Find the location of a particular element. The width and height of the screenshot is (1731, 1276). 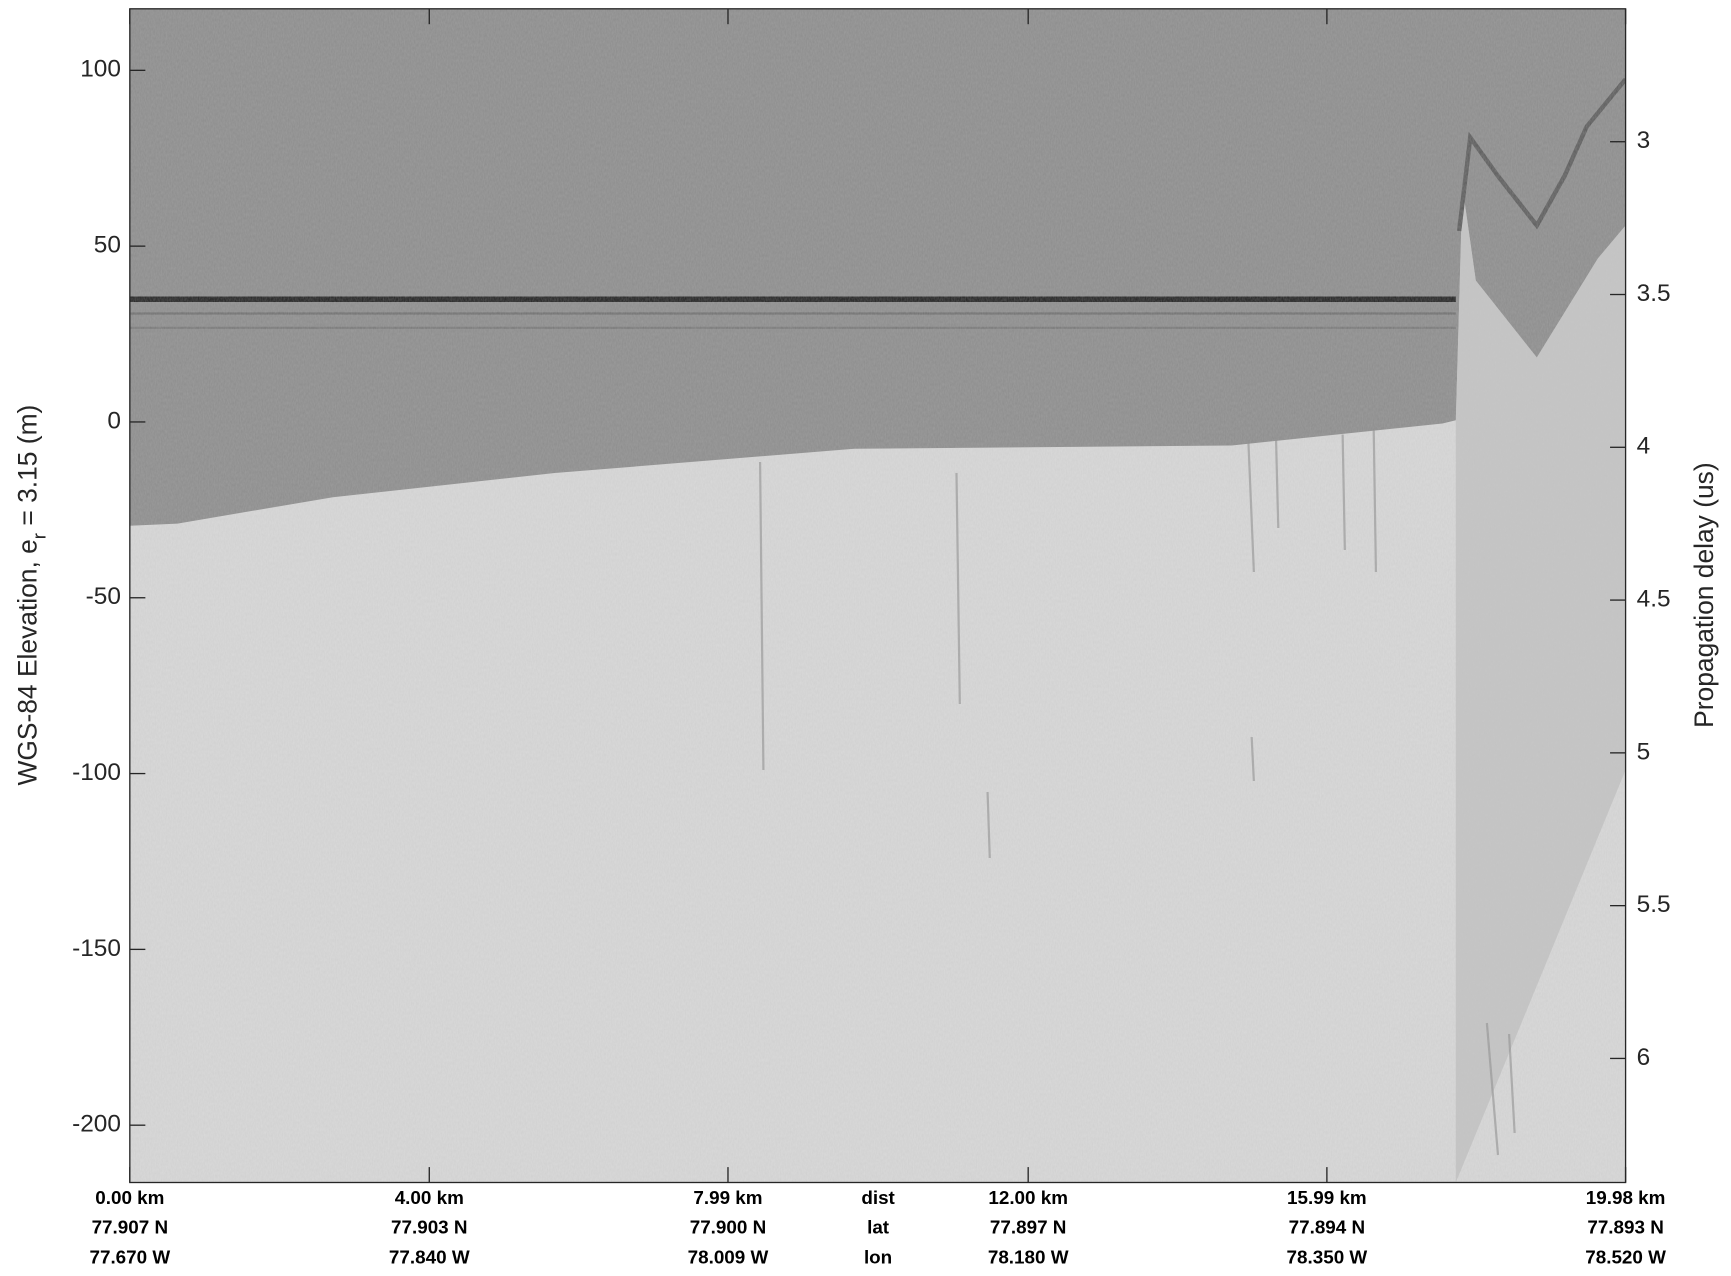

y-tick-label: -150 is located at coordinates (96, 948).